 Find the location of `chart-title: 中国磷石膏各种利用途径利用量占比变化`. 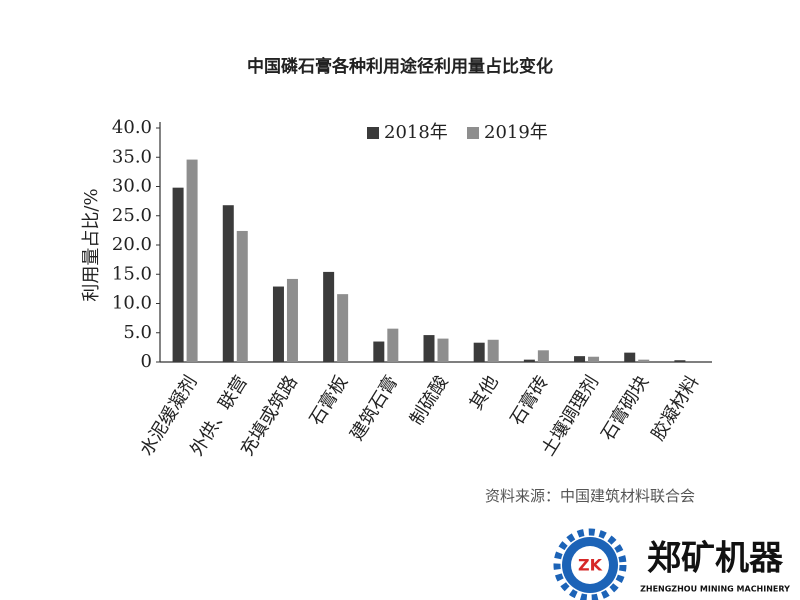

chart-title: 中国磷石膏各种利用途径利用量占比变化 is located at coordinates (400, 66).